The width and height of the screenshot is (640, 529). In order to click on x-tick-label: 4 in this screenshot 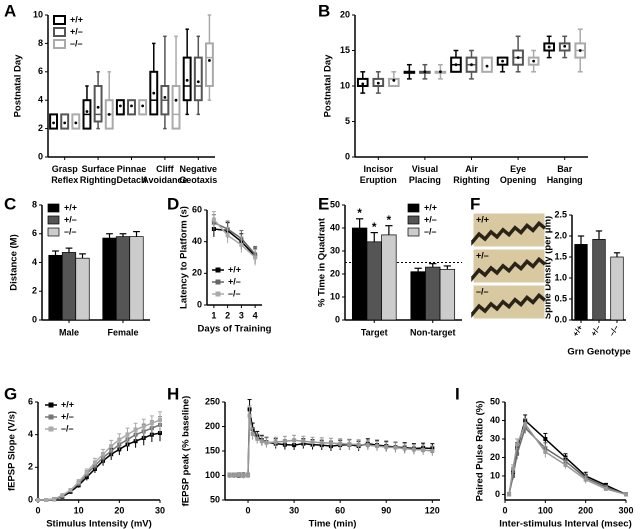, I will do `click(255, 315)`.